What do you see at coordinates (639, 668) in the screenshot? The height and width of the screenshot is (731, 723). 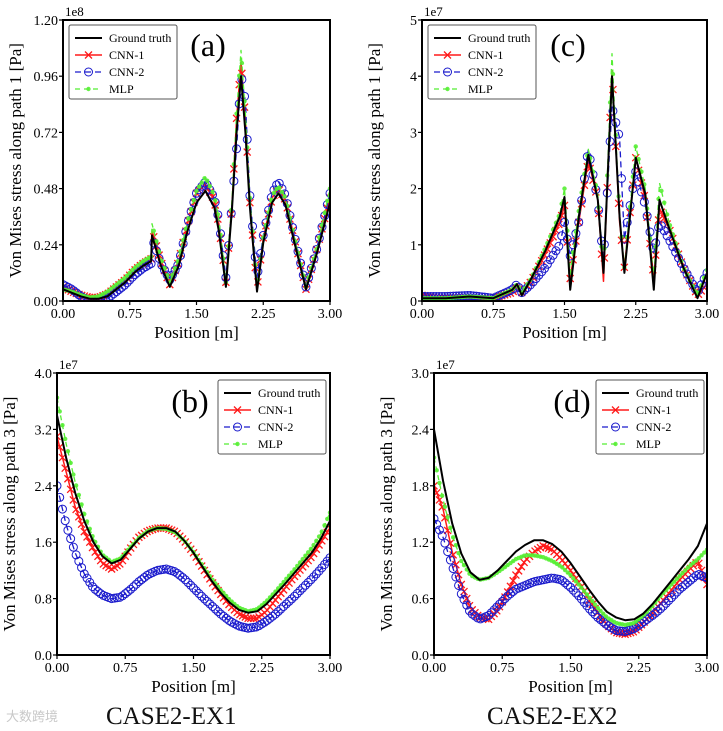 I see `x-tick-label: 2.25` at bounding box center [639, 668].